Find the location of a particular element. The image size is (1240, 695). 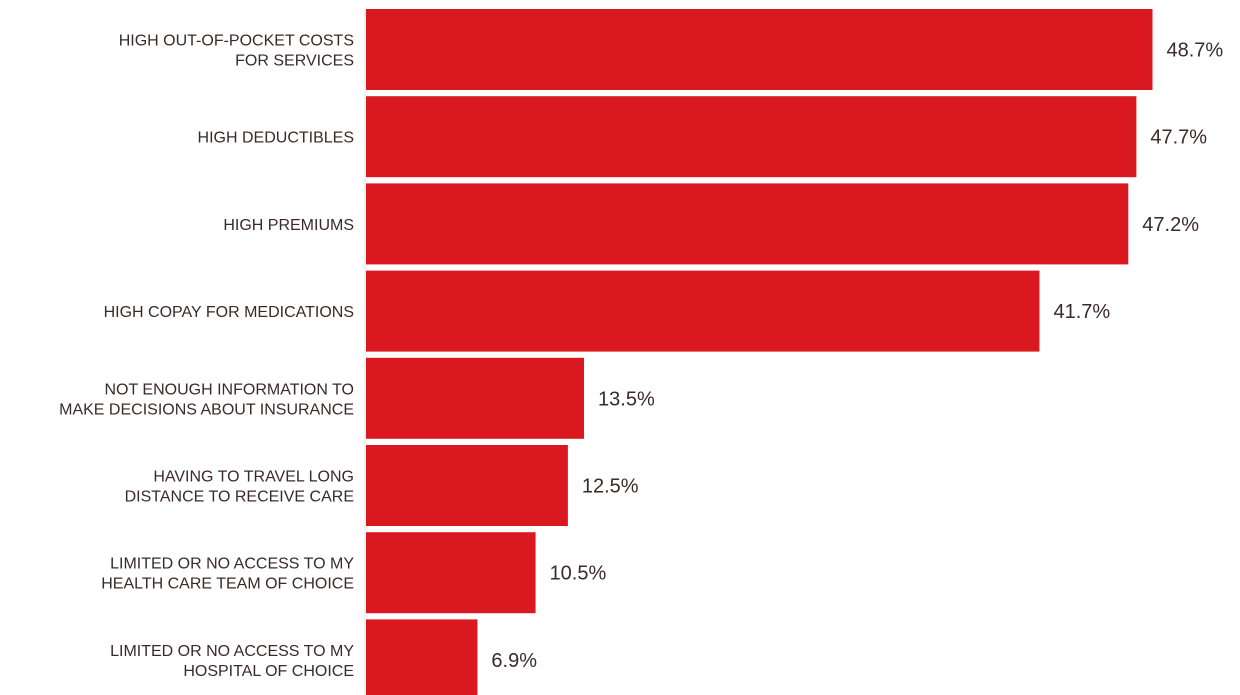

category-label: HIGH DEDUCTIBLES is located at coordinates (276, 138).